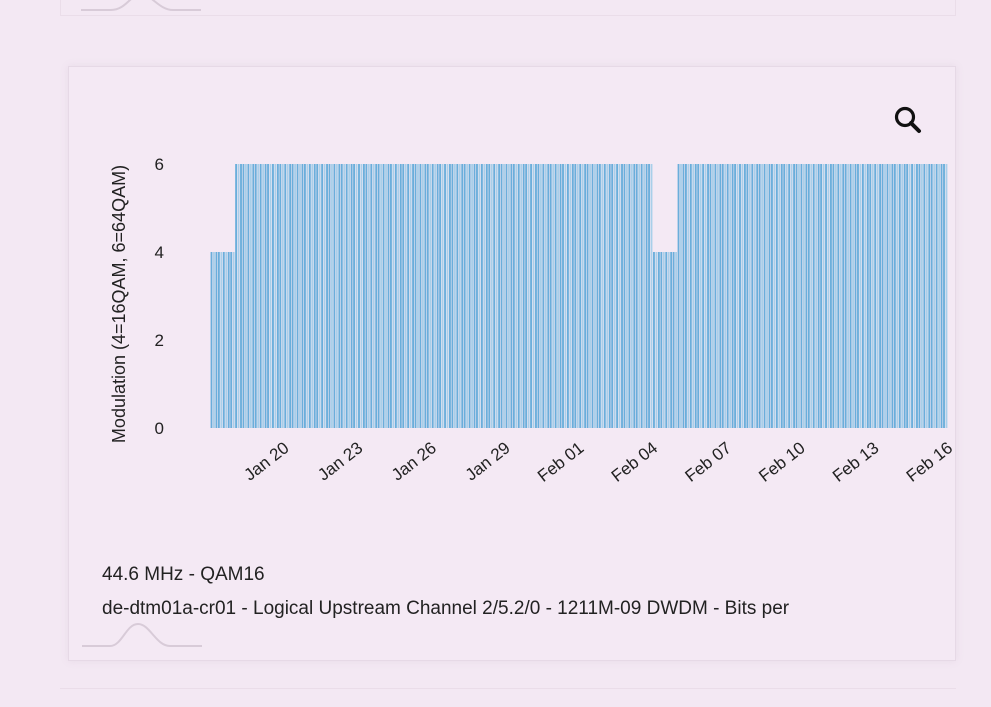 This screenshot has width=991, height=707. What do you see at coordinates (142, 634) in the screenshot?
I see `sparkline-icon` at bounding box center [142, 634].